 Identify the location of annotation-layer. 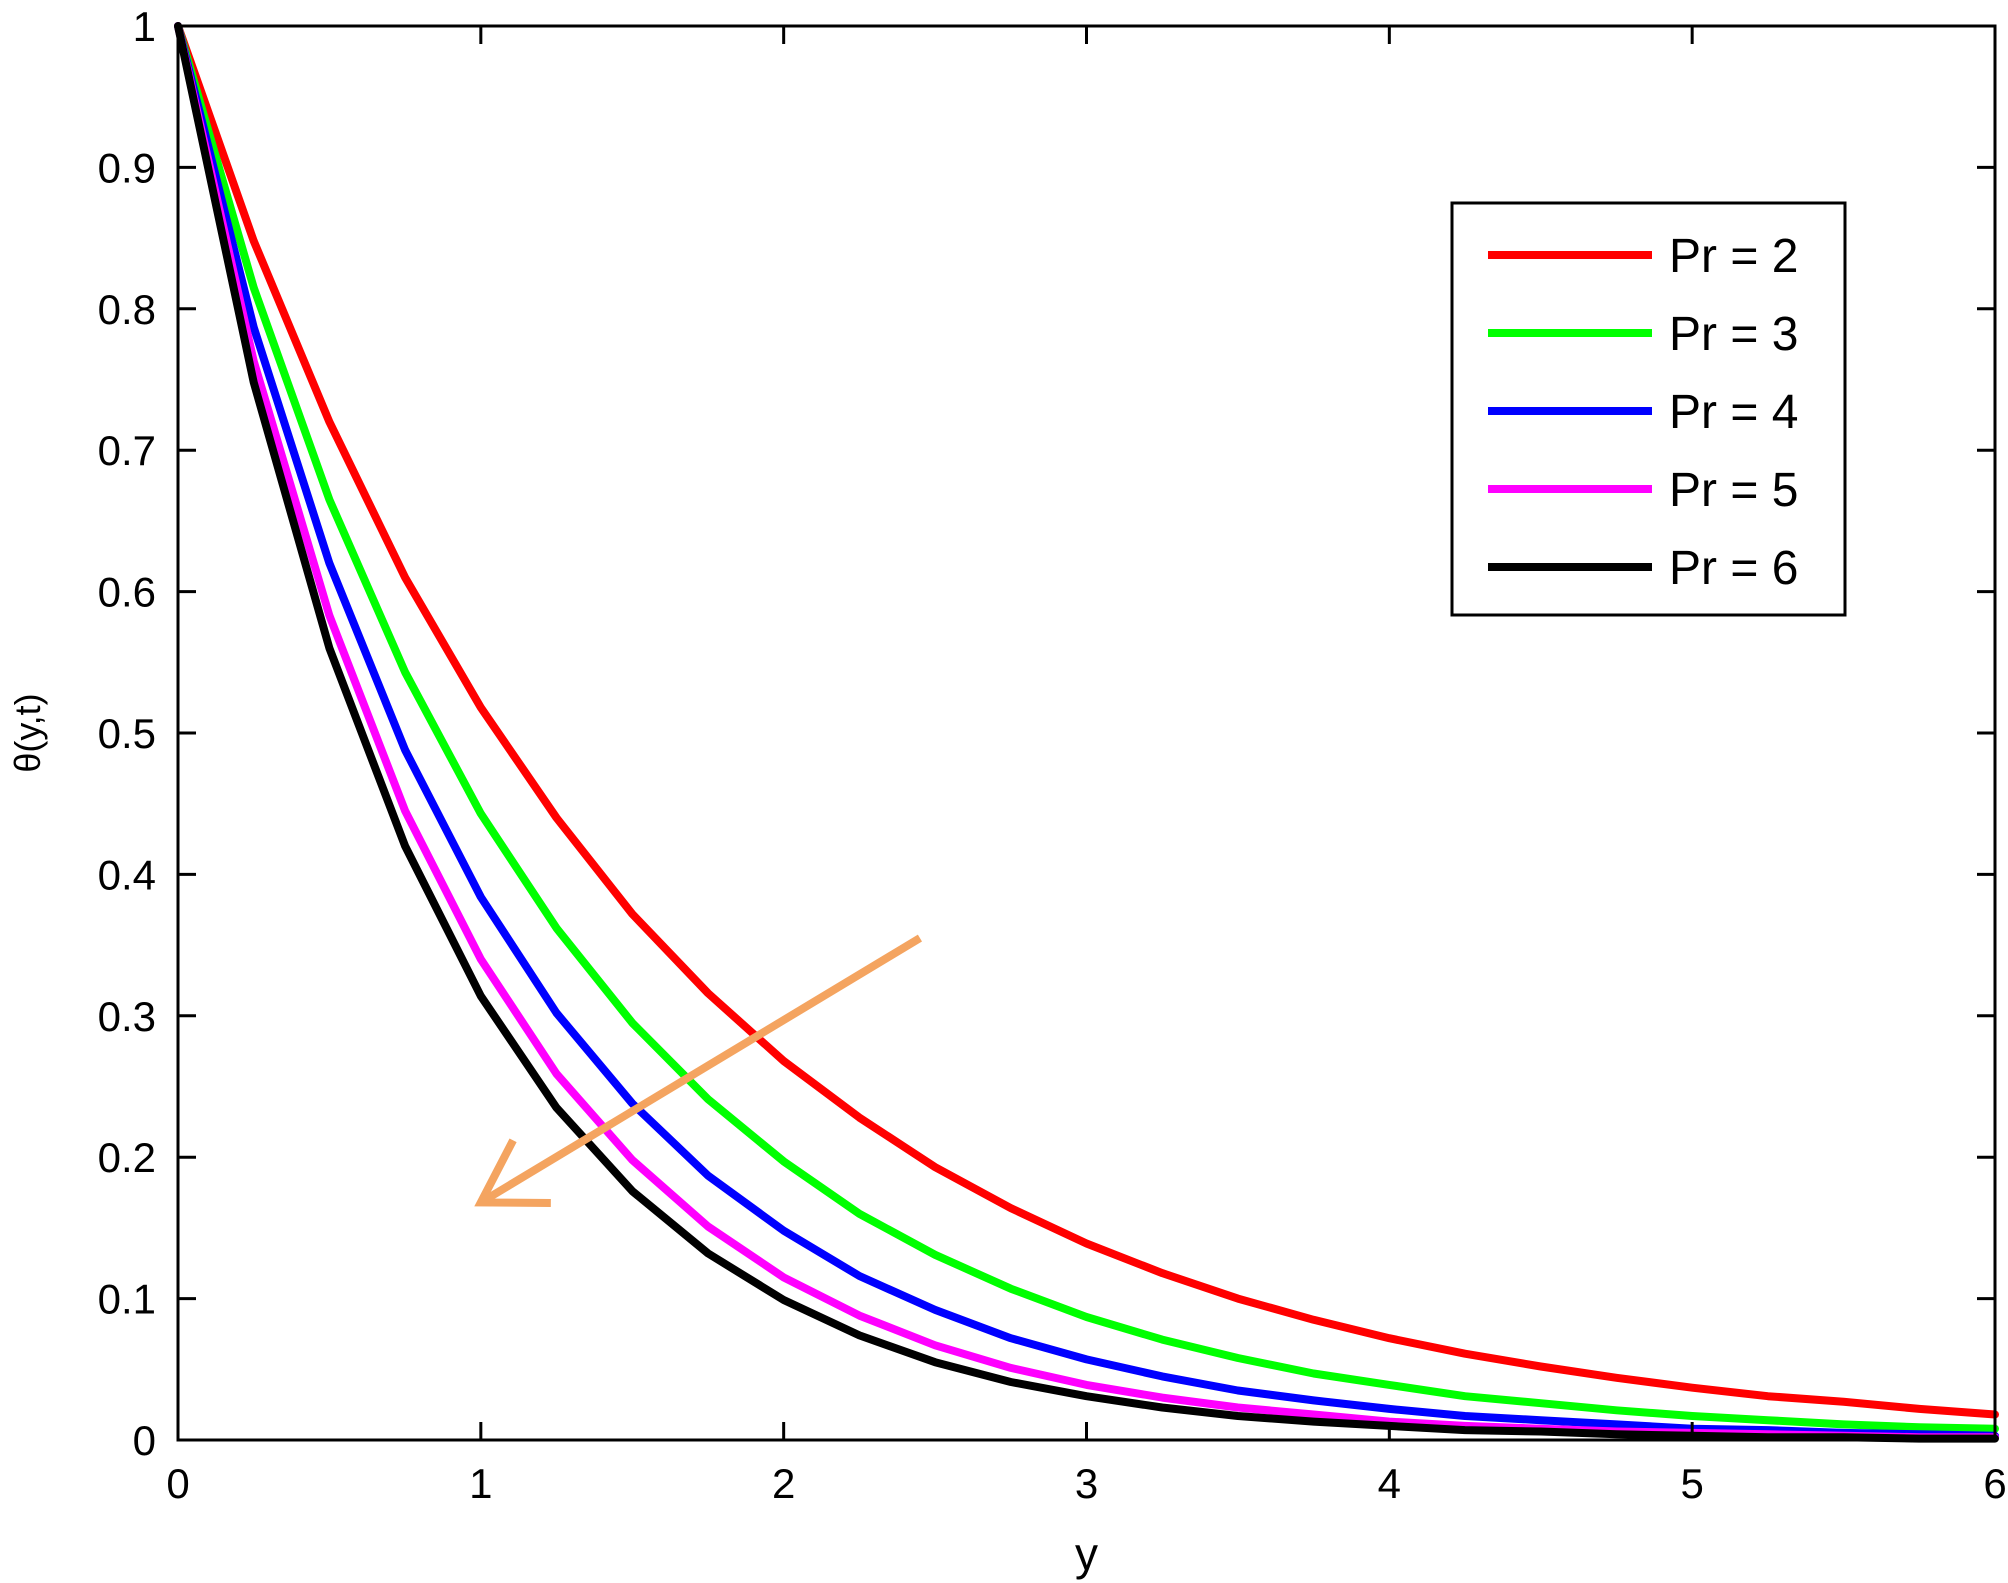
(698, 1071).